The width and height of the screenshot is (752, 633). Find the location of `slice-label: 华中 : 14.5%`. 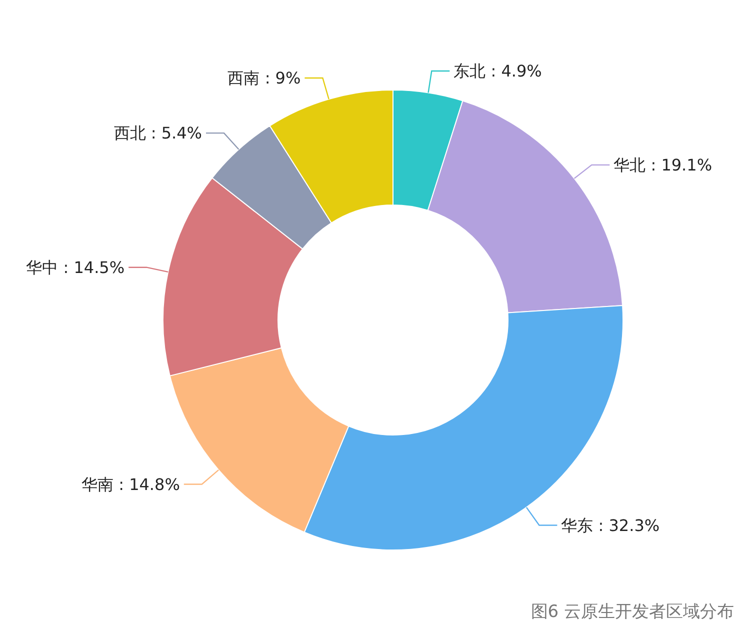

slice-label: 华中 : 14.5% is located at coordinates (75, 267).